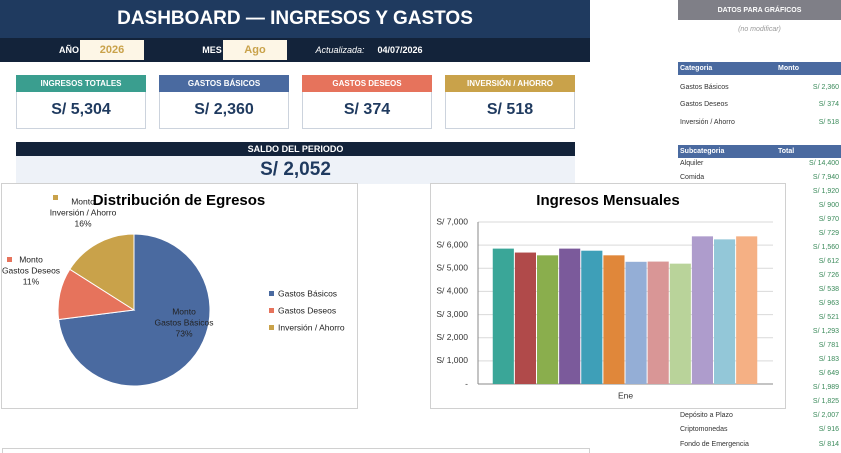 This screenshot has height=453, width=841. I want to click on kpi-label: INVERSIÓN / AHORRO, so click(510, 83).